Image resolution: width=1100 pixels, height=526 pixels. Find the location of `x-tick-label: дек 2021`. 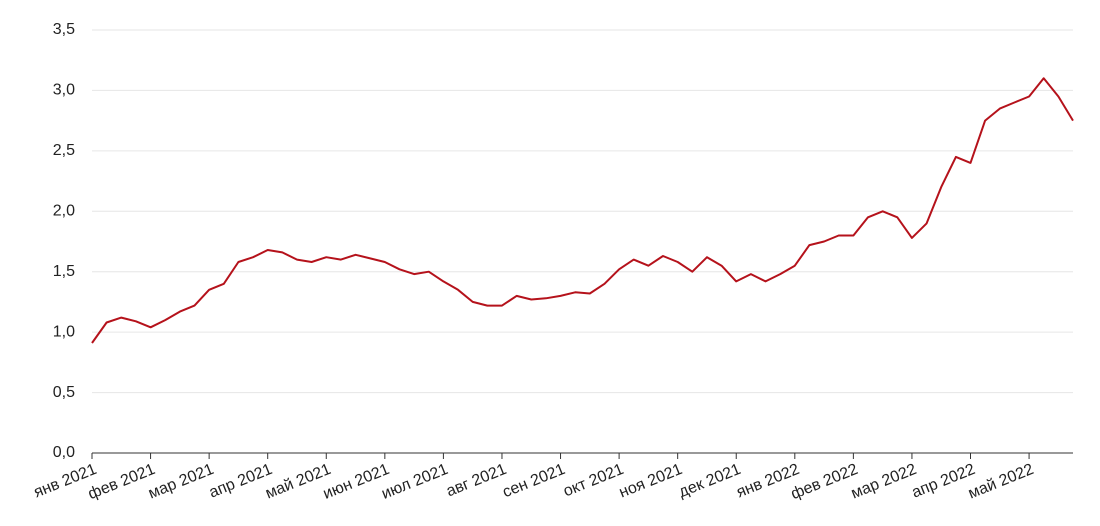

x-tick-label: дек 2021 is located at coordinates (709, 481).